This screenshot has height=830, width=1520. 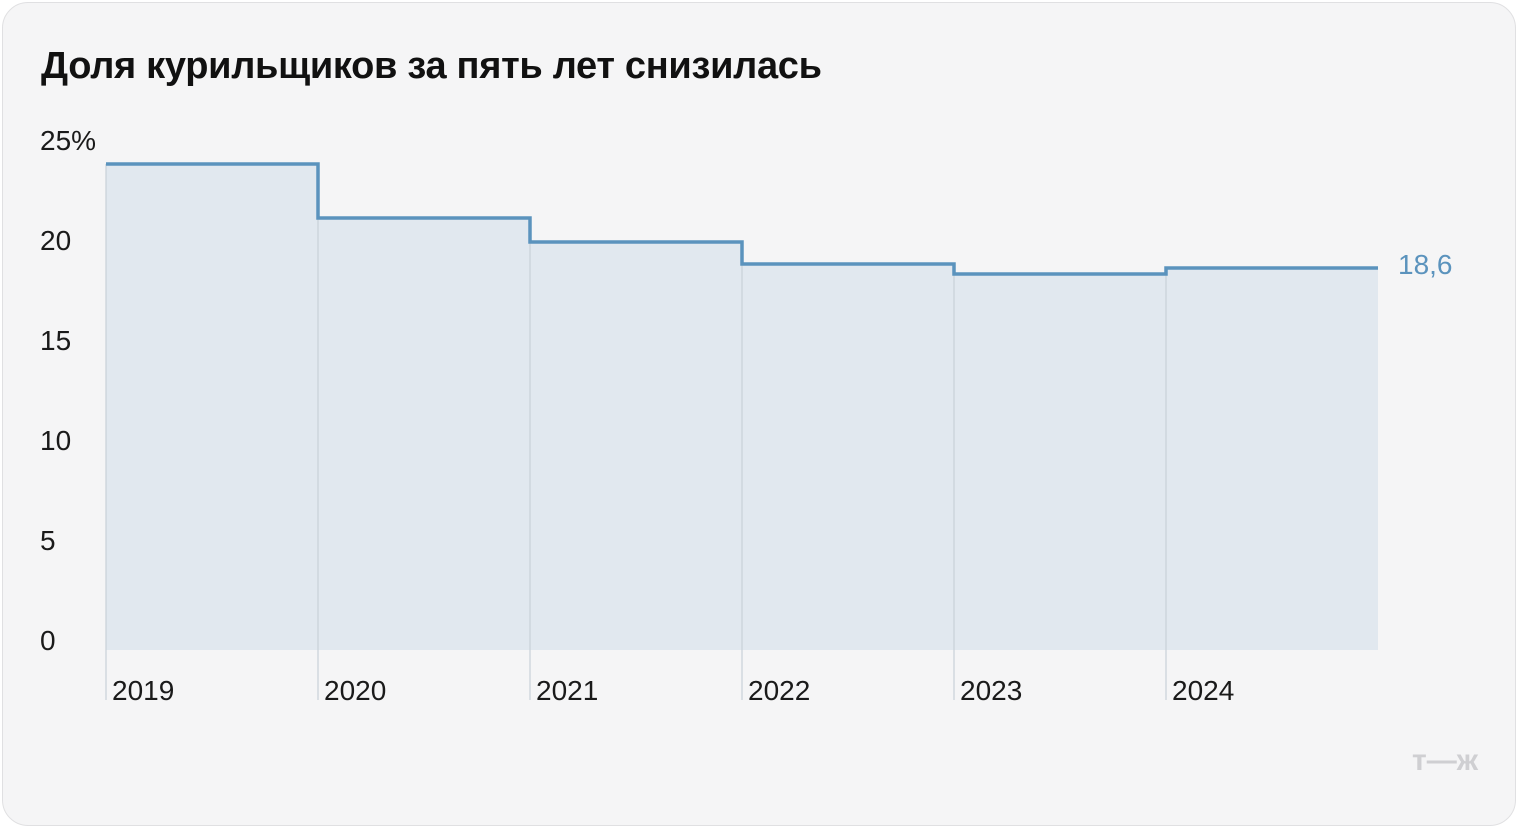 I want to click on area-segment-2021, so click(x=636, y=446).